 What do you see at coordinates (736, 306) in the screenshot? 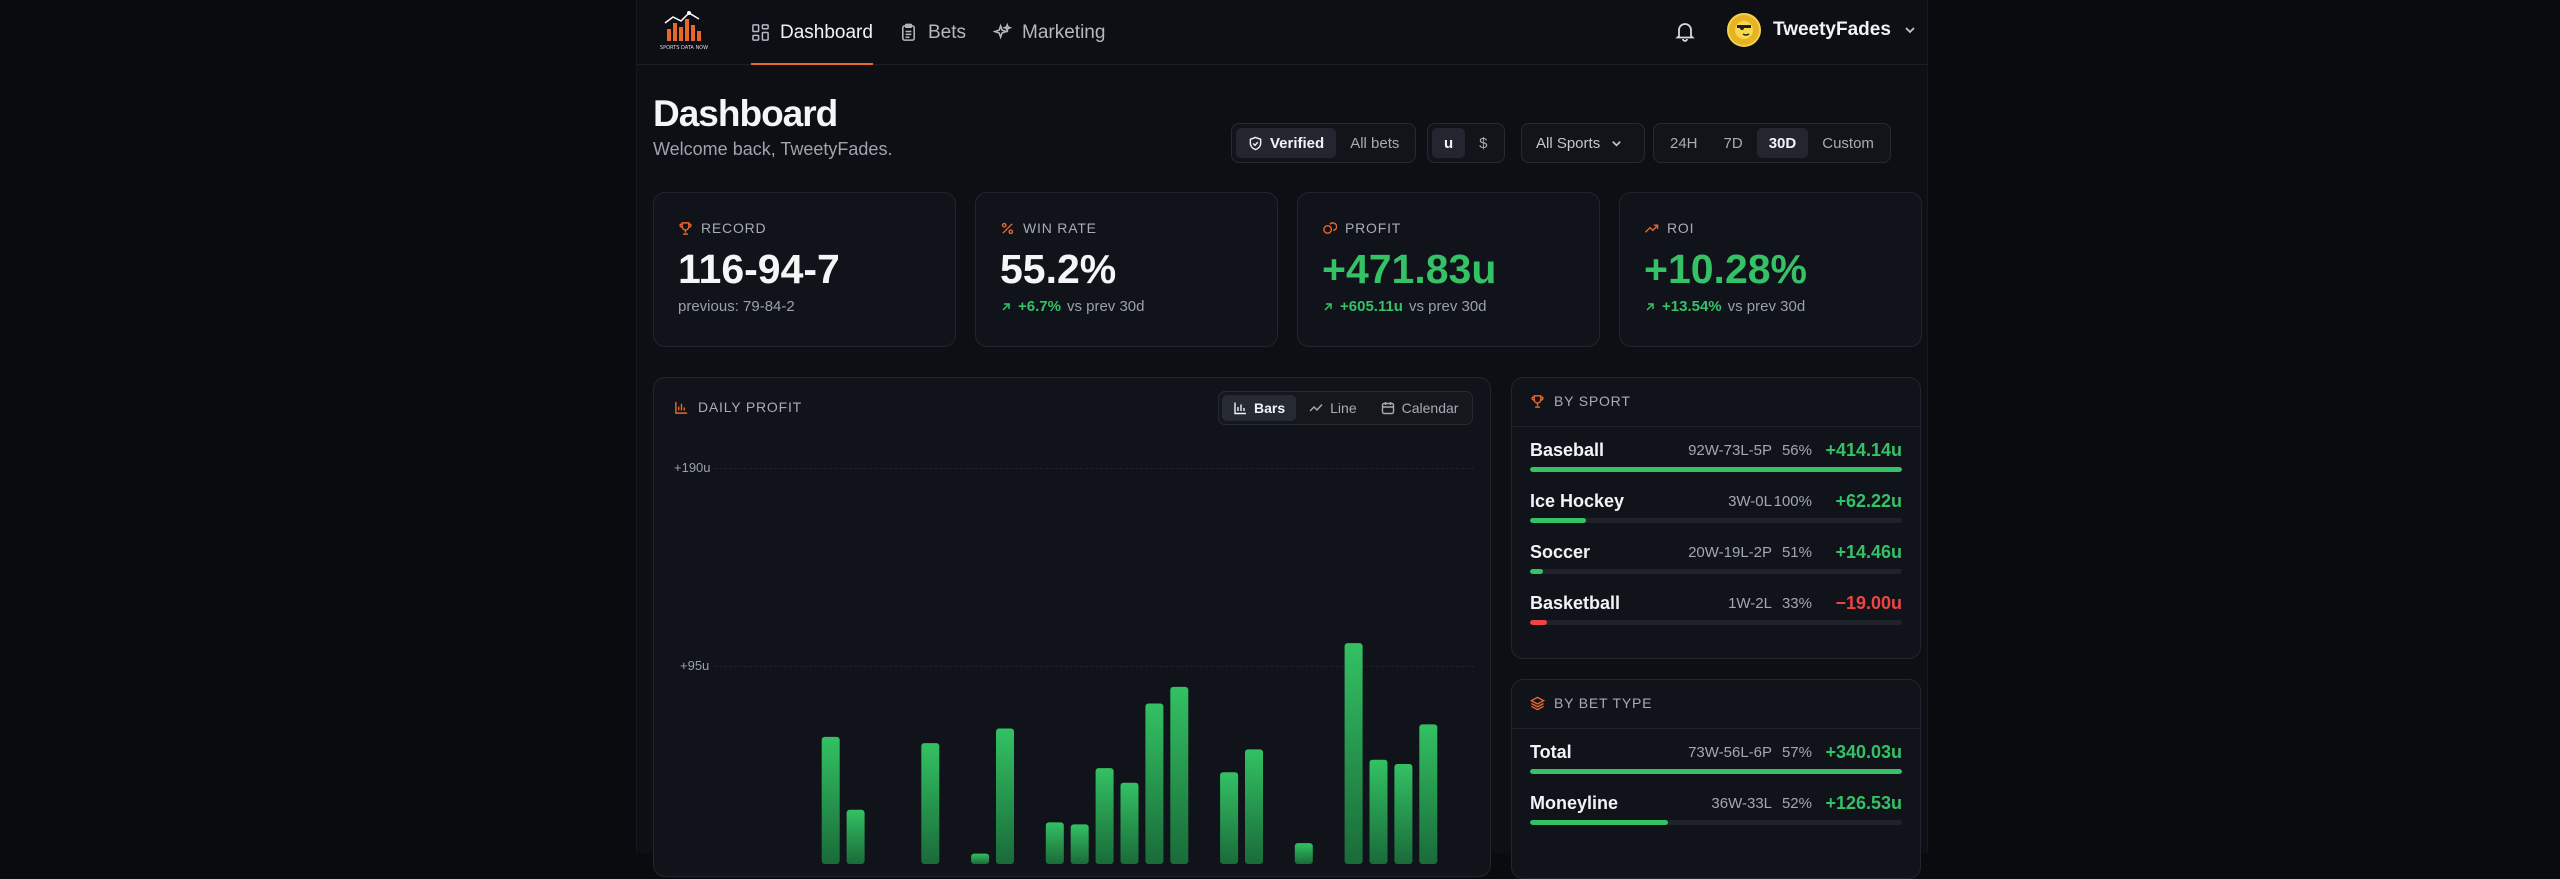
I see `record-previous: previous: 79-84-2` at bounding box center [736, 306].